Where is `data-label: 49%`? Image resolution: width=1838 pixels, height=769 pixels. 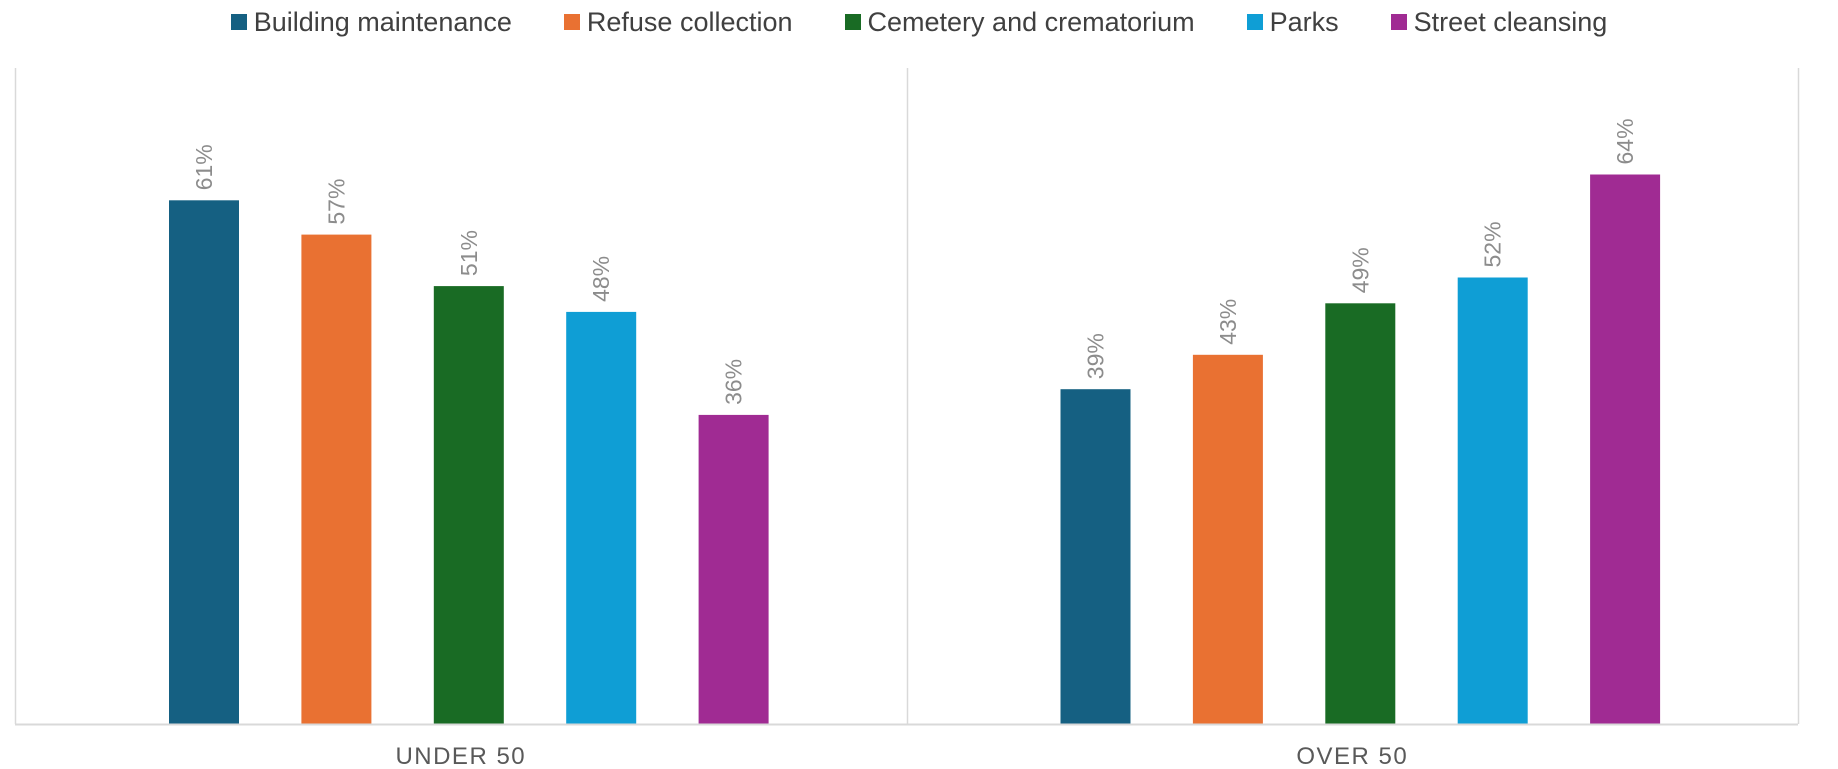
data-label: 49% is located at coordinates (1360, 270).